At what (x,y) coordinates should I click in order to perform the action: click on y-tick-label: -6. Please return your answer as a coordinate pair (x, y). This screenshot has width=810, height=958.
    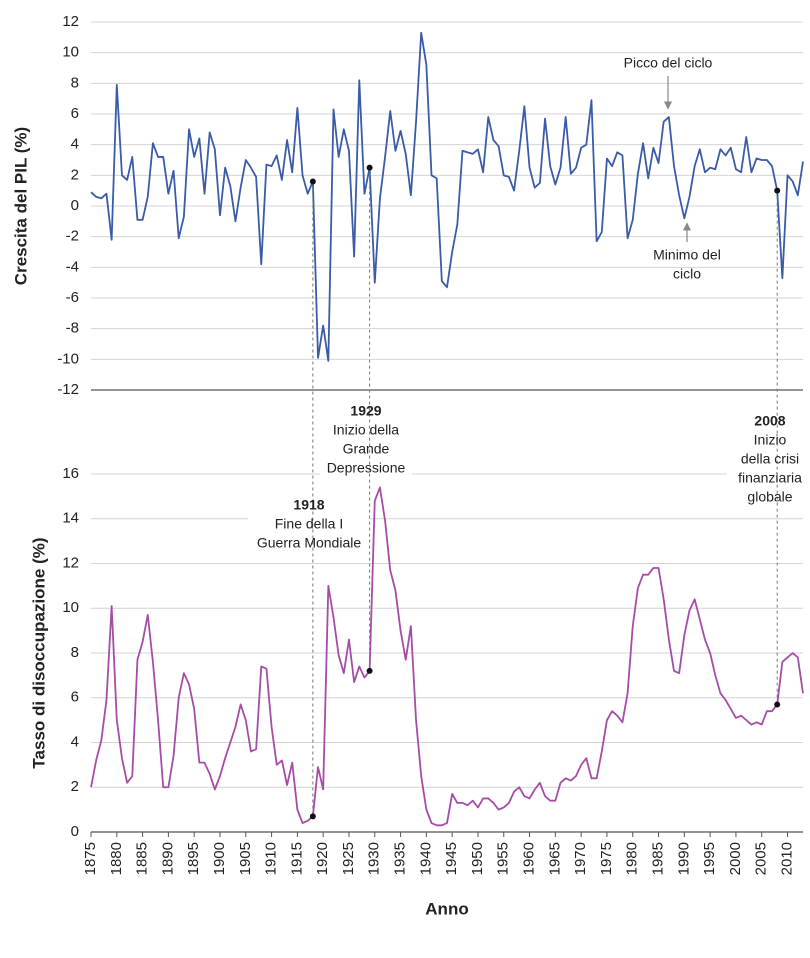
    Looking at the image, I should click on (72, 297).